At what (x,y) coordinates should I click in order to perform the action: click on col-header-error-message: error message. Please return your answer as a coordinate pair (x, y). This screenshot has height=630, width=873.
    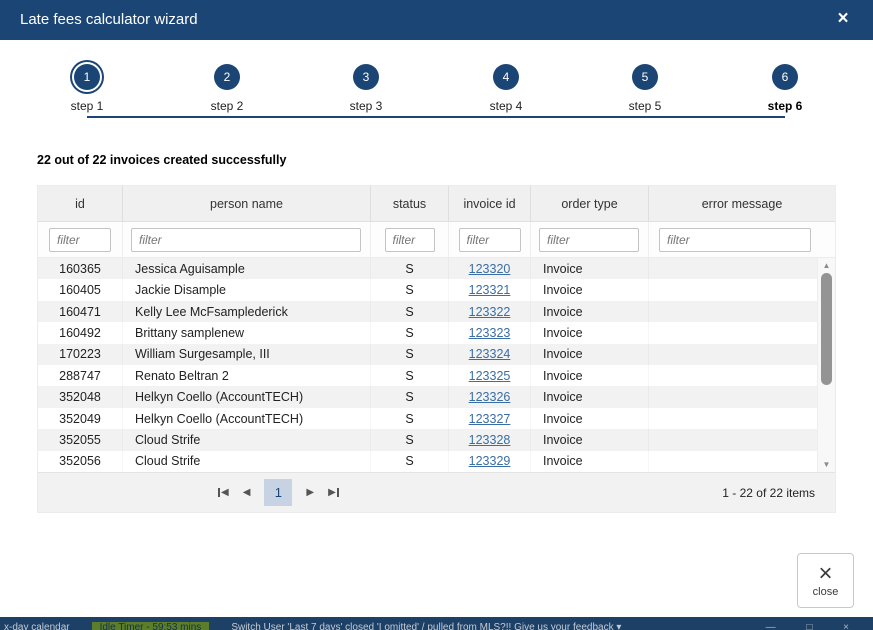
    Looking at the image, I should click on (742, 203).